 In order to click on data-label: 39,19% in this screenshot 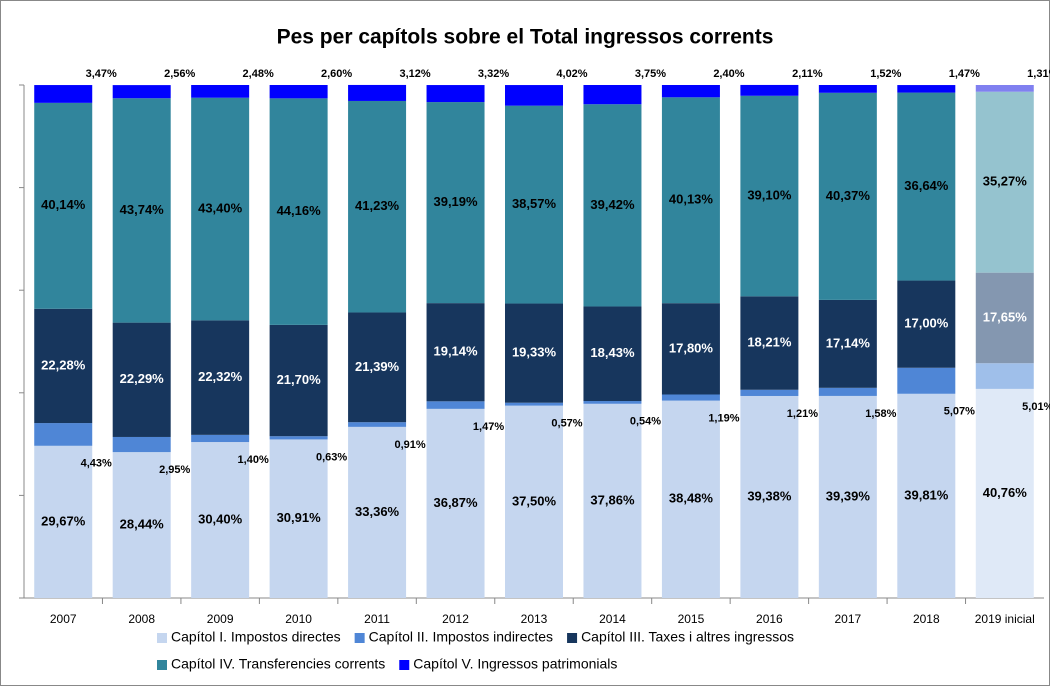, I will do `click(455, 201)`.